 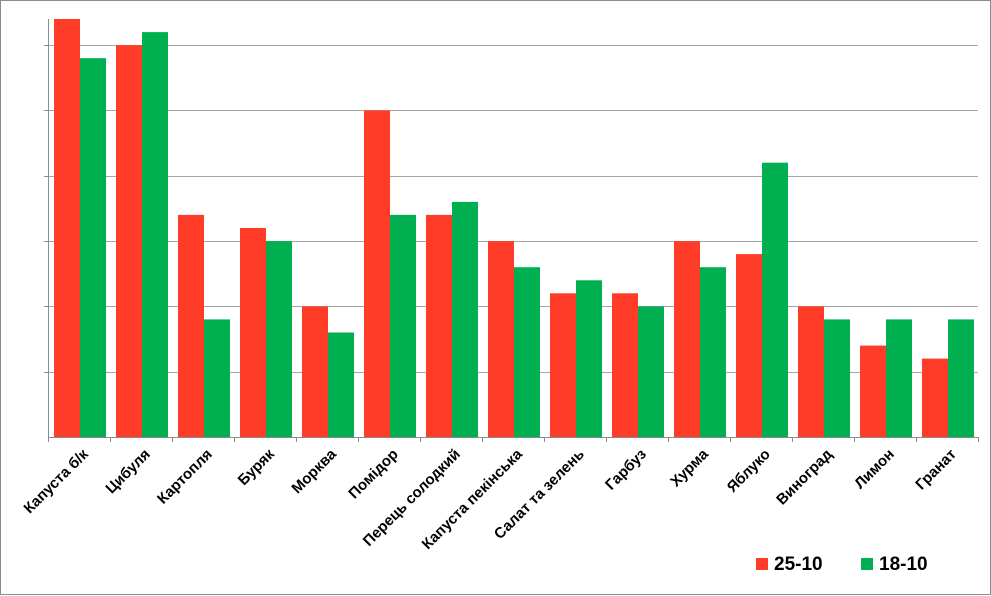 What do you see at coordinates (804, 476) in the screenshot?
I see `x-tick-label: Виноград` at bounding box center [804, 476].